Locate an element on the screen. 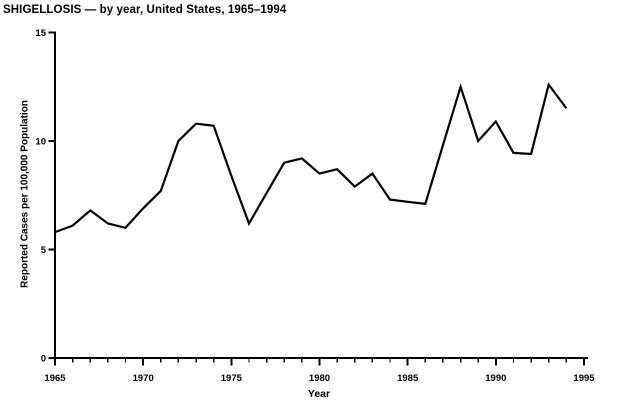 The image size is (622, 411). x-tick-label: 1970 is located at coordinates (143, 378).